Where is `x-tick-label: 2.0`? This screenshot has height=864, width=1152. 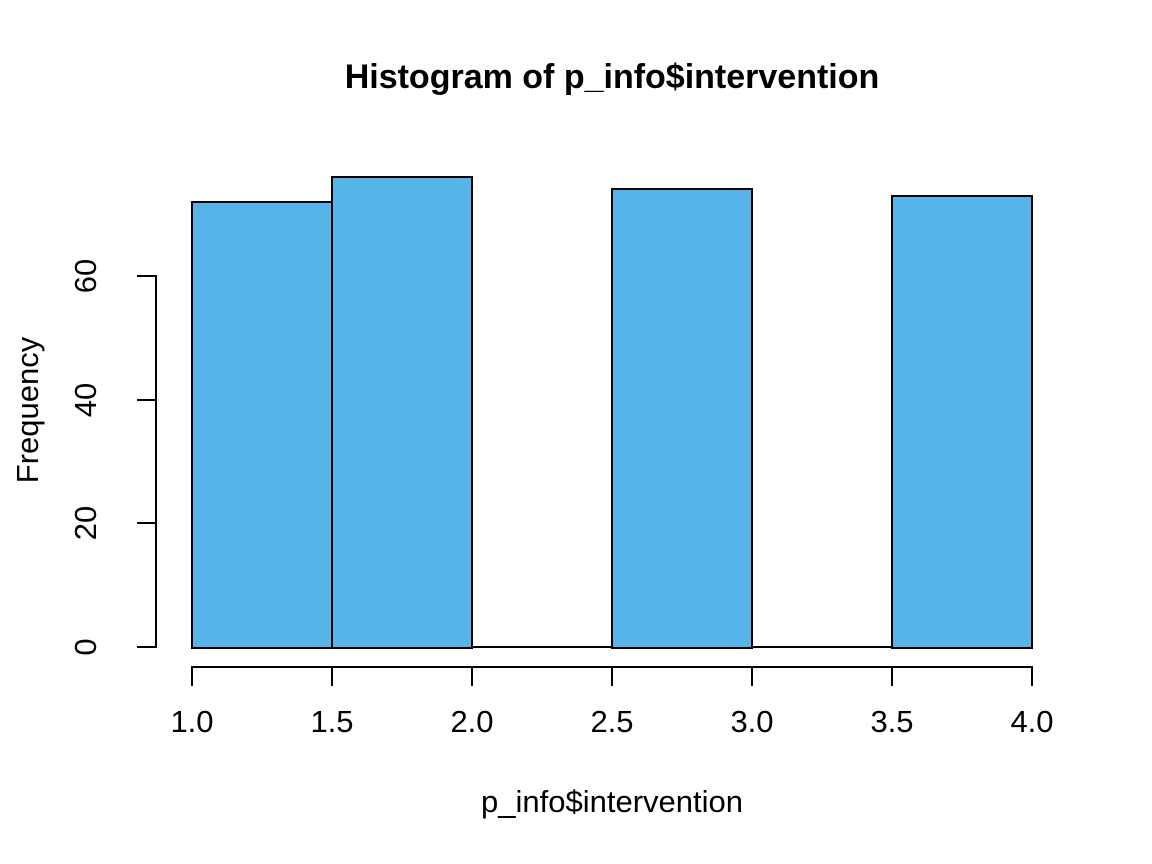
x-tick-label: 2.0 is located at coordinates (472, 721).